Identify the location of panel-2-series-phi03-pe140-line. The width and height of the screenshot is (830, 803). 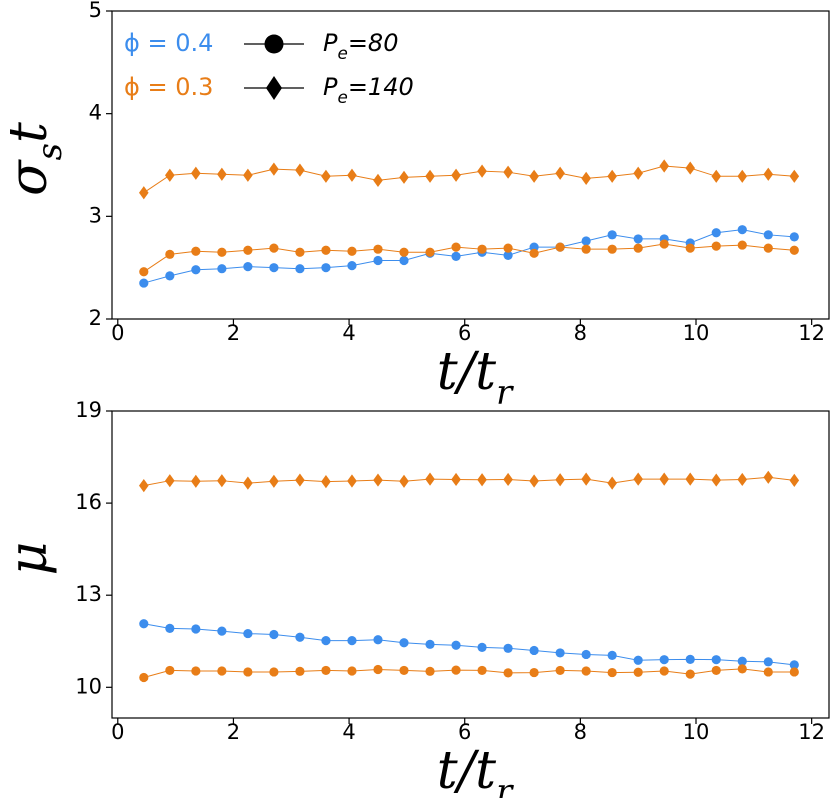
(469, 481).